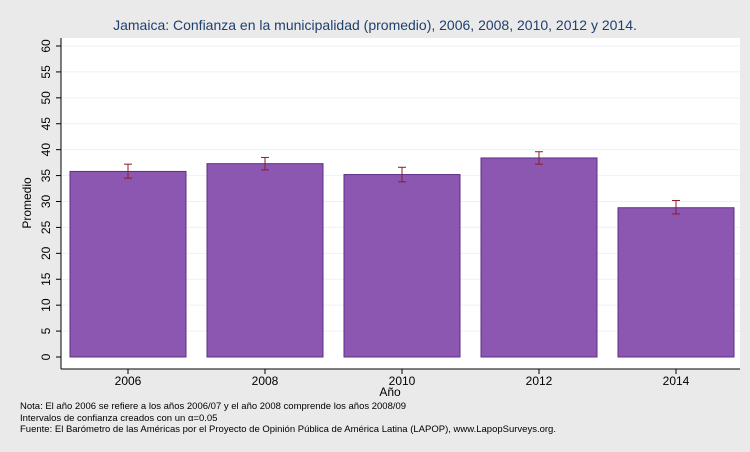  What do you see at coordinates (46, 150) in the screenshot?
I see `y-tick-label: 40` at bounding box center [46, 150].